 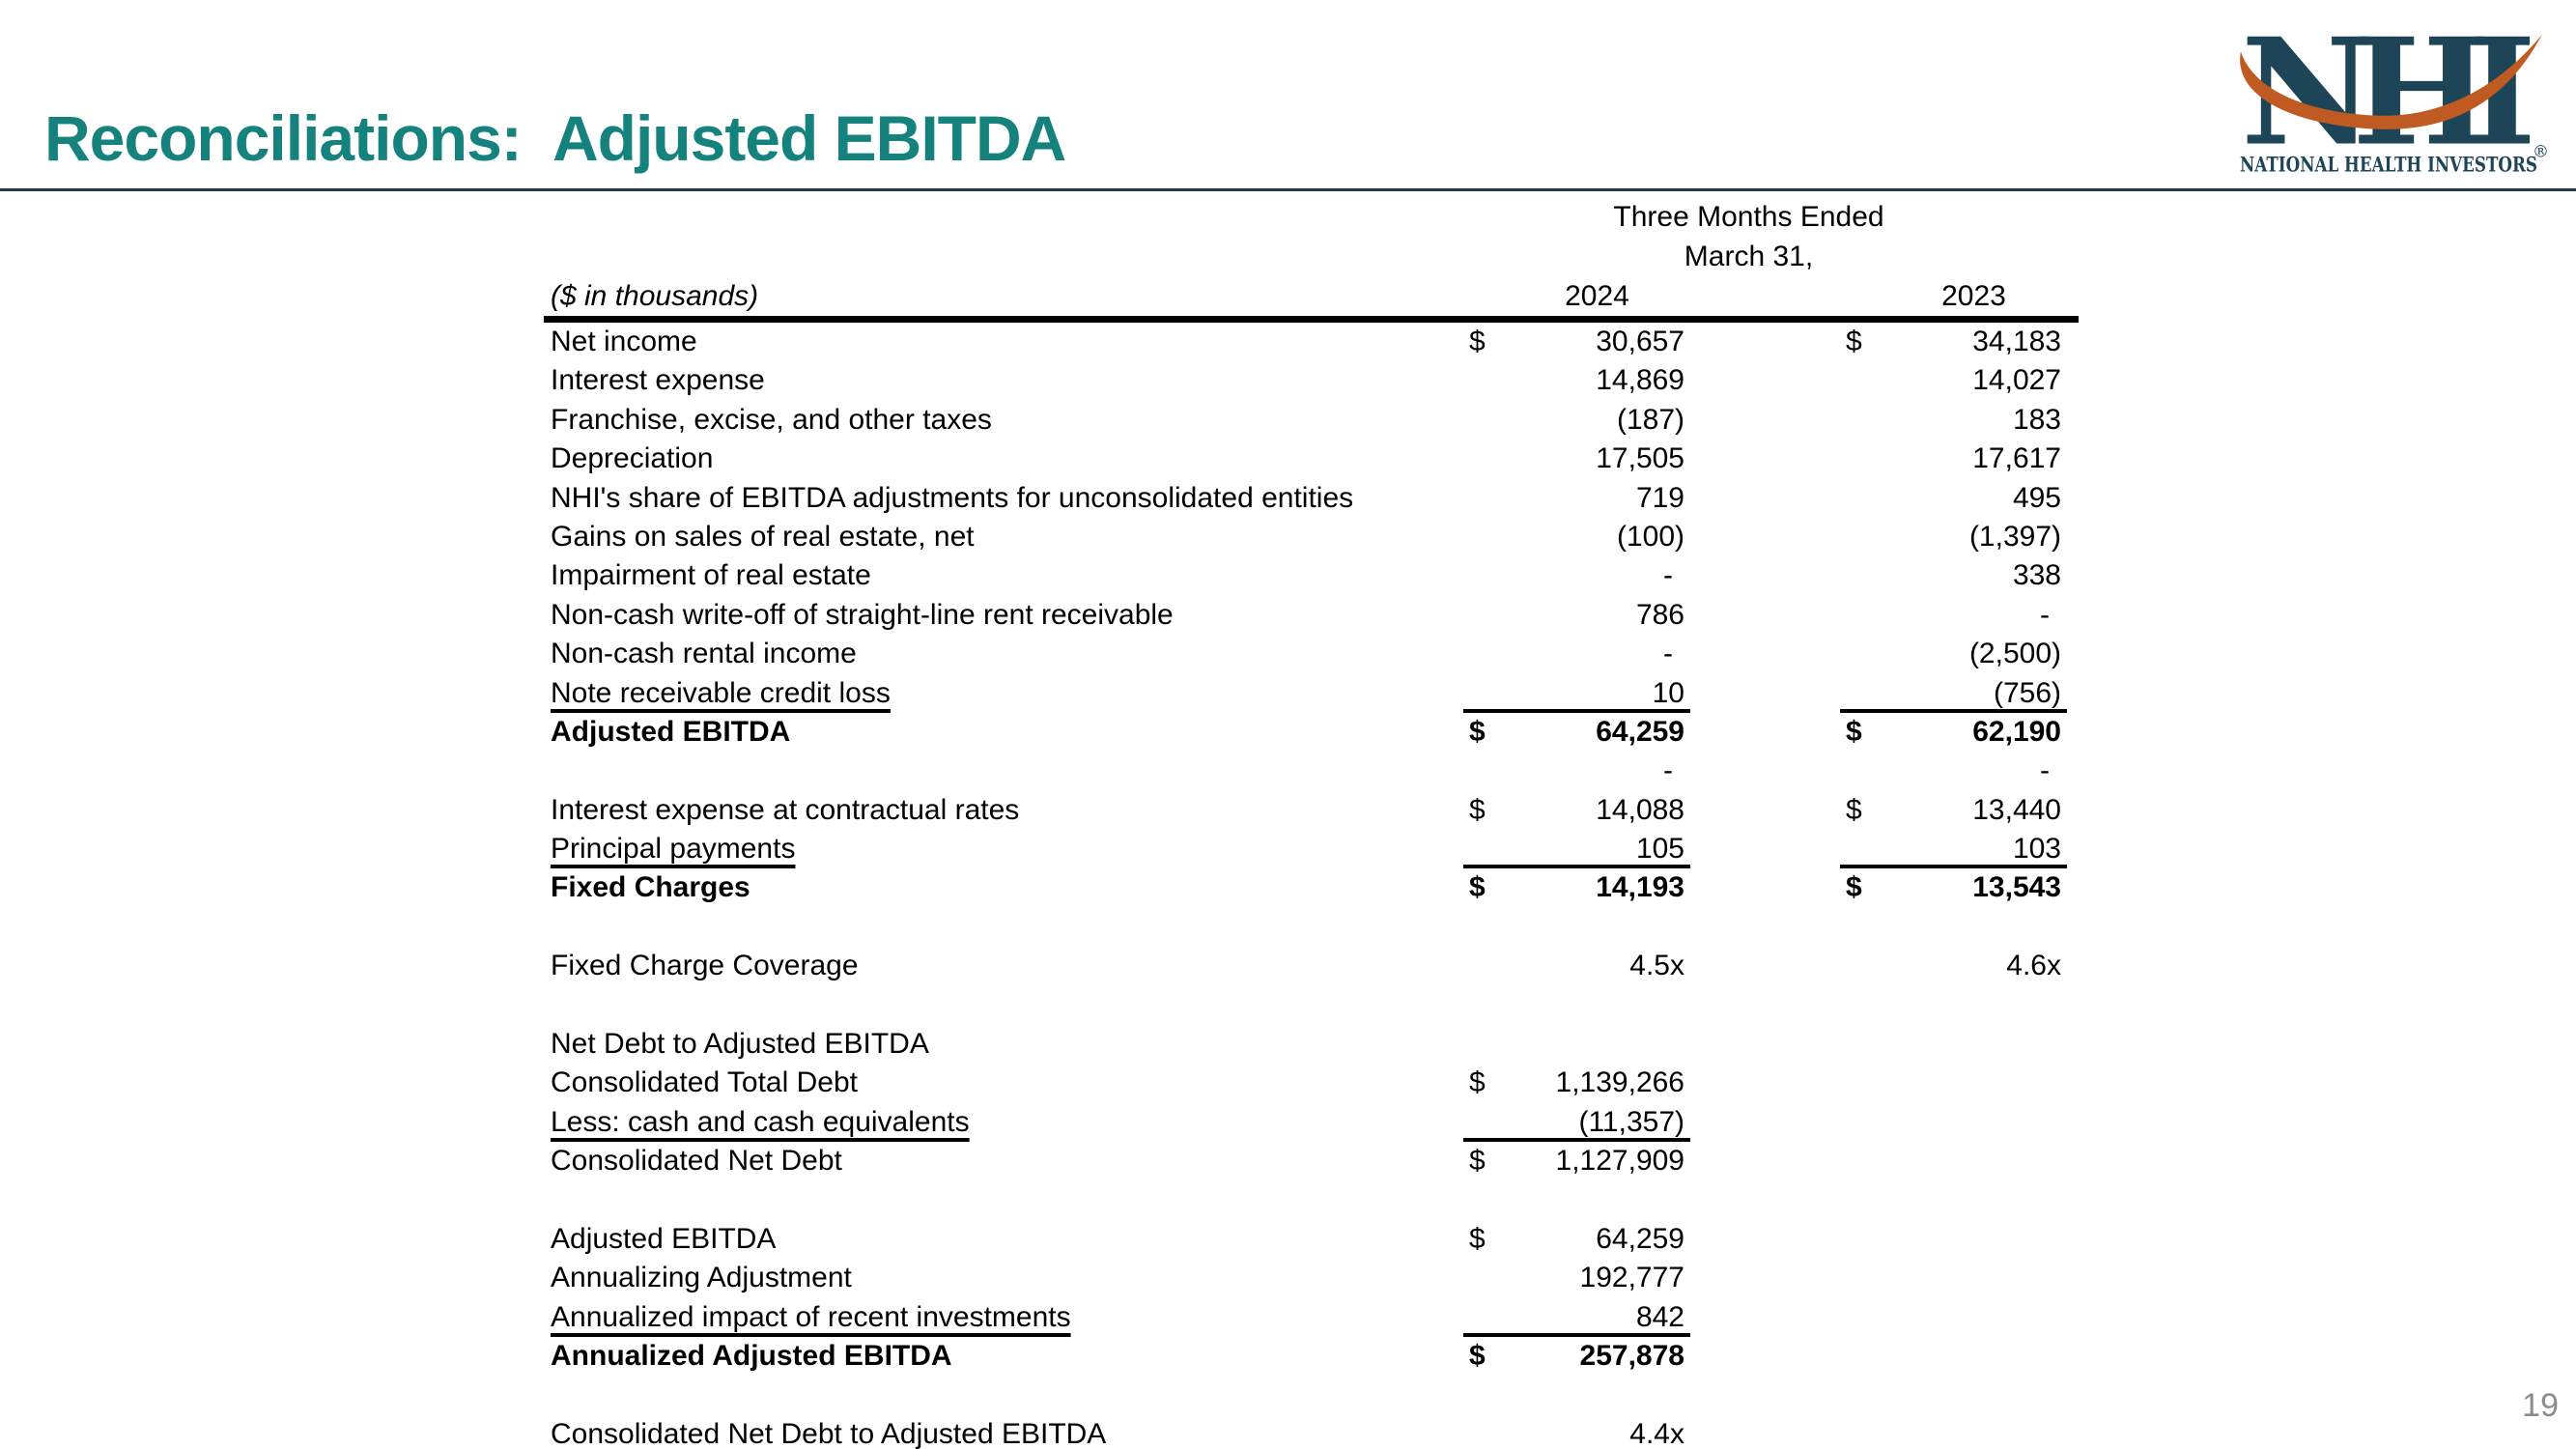 What do you see at coordinates (1311, 459) in the screenshot?
I see `table-row: Depreciation 17,505 17,617` at bounding box center [1311, 459].